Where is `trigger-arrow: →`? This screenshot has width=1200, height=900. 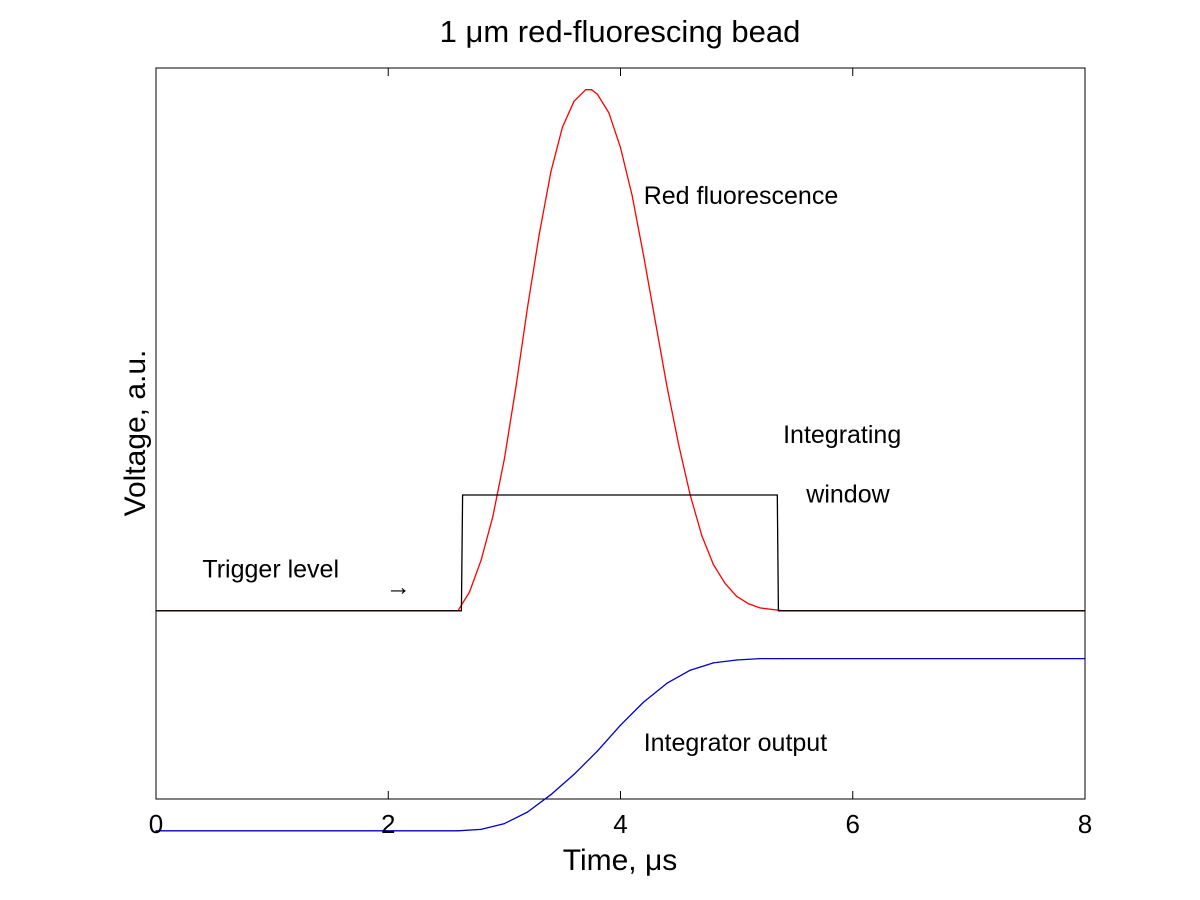 trigger-arrow: → is located at coordinates (398, 587).